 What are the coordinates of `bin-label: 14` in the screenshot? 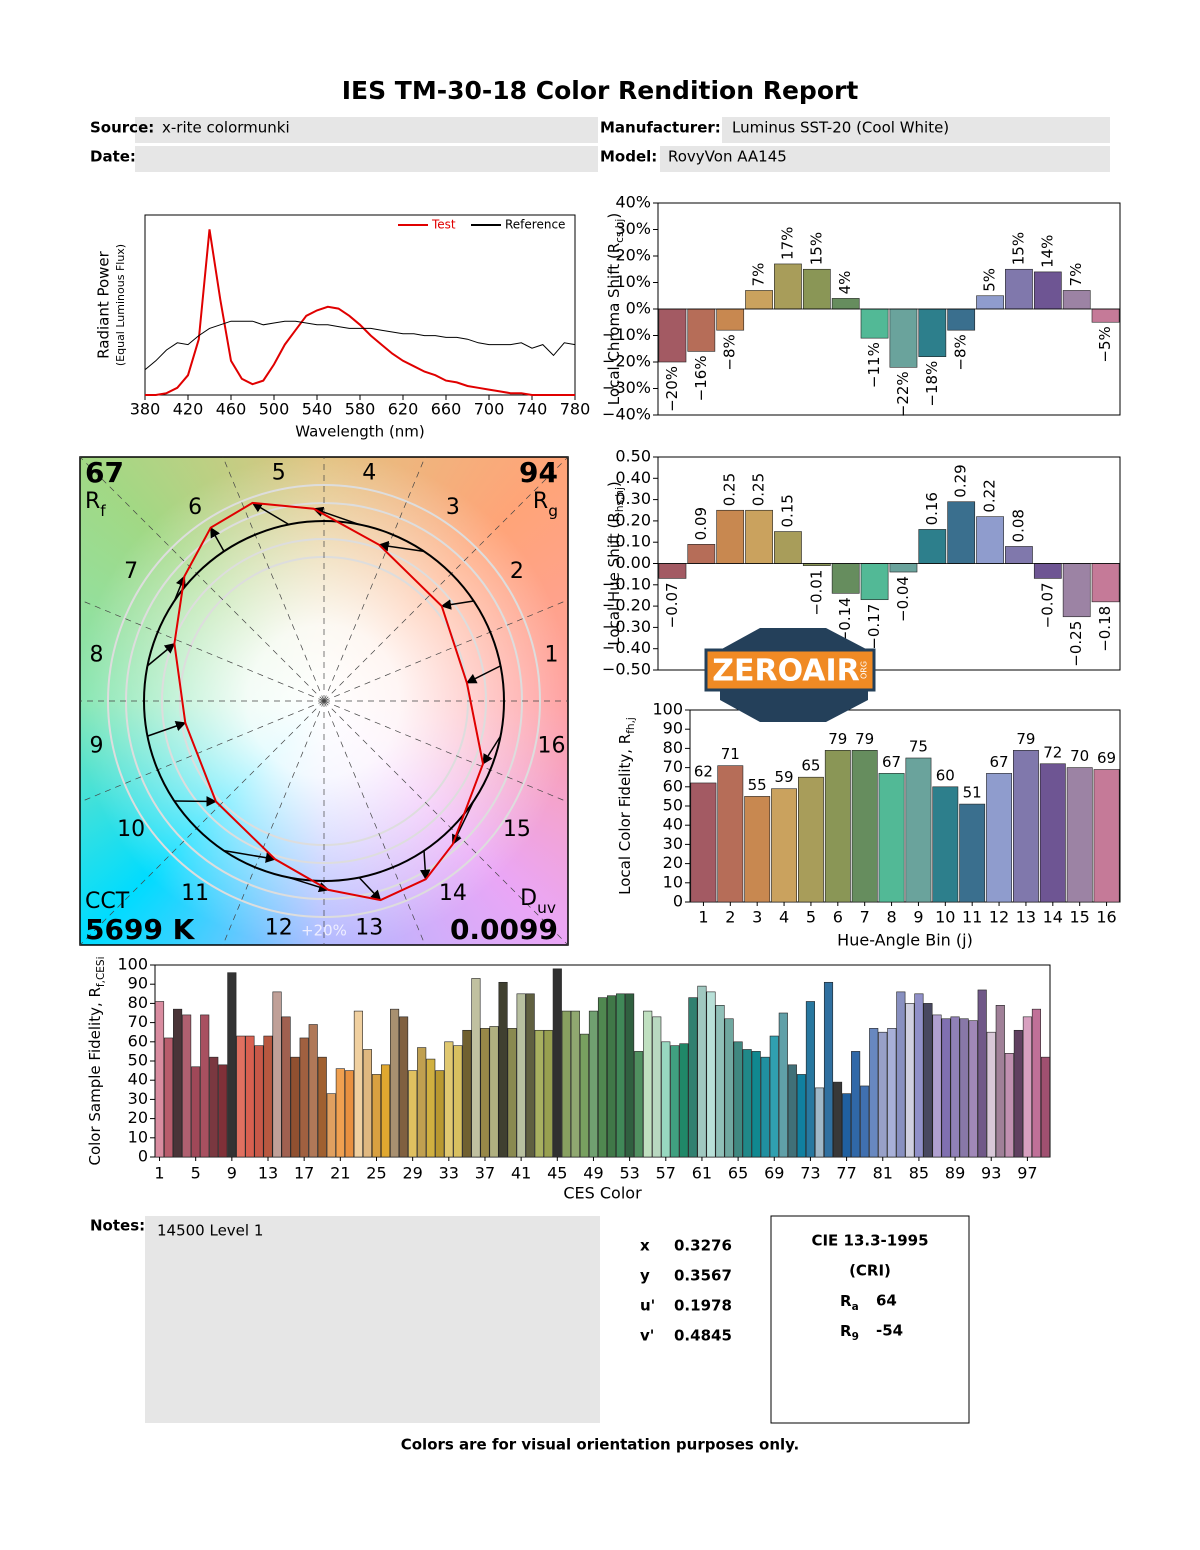 It's located at (453, 893).